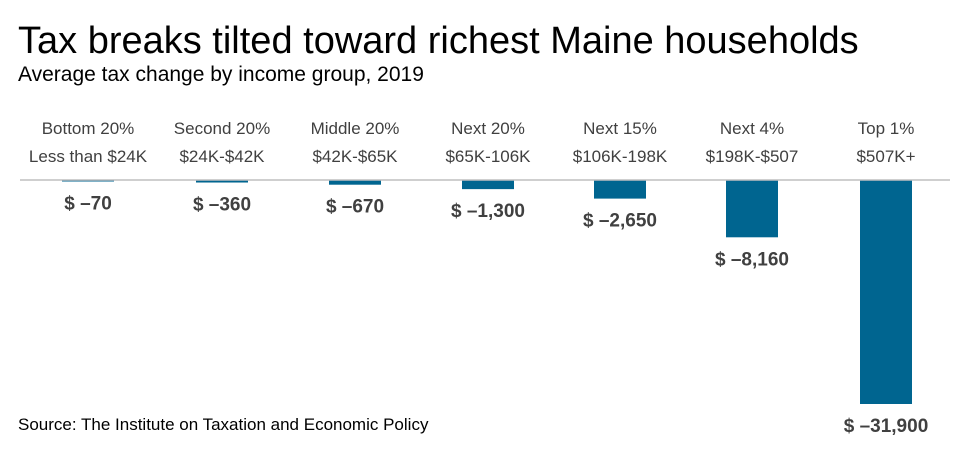 Image resolution: width=975 pixels, height=450 pixels. I want to click on chart-subtitle: Average tax change by income group, 2019, so click(221, 74).